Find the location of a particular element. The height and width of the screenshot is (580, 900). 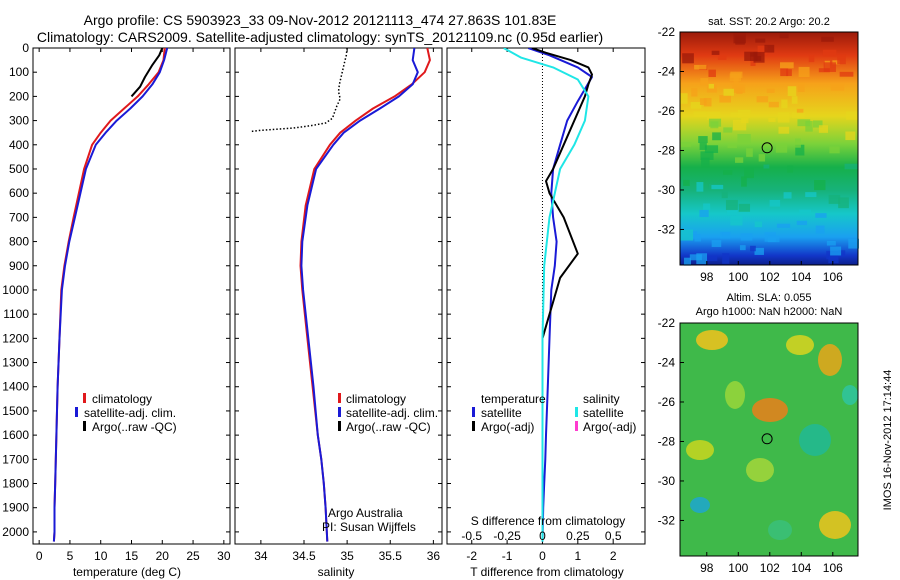

x-tick-label: 2 is located at coordinates (613, 556).